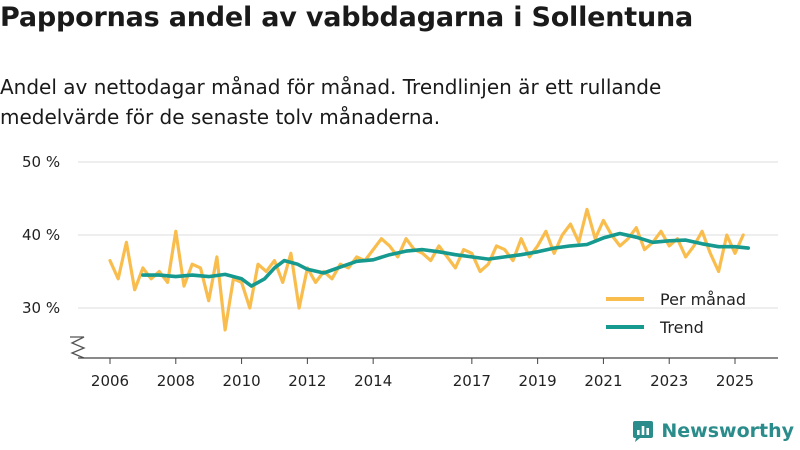 The width and height of the screenshot is (800, 450). Describe the element at coordinates (41, 308) in the screenshot. I see `y-tick-label: 30 %` at that location.